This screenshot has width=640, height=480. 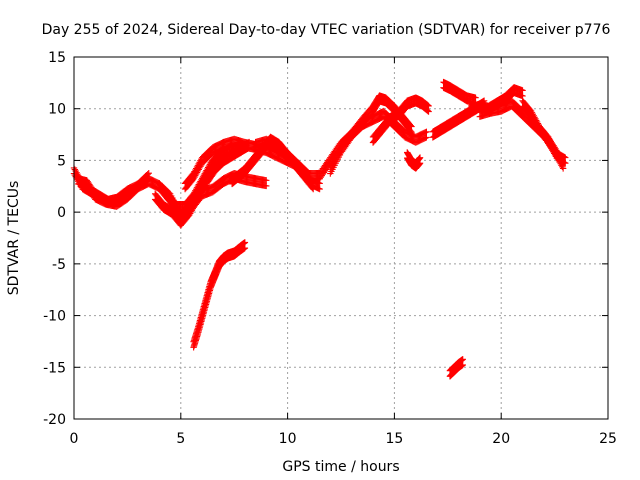 What do you see at coordinates (287, 164) in the screenshot?
I see `series-arc-g` at bounding box center [287, 164].